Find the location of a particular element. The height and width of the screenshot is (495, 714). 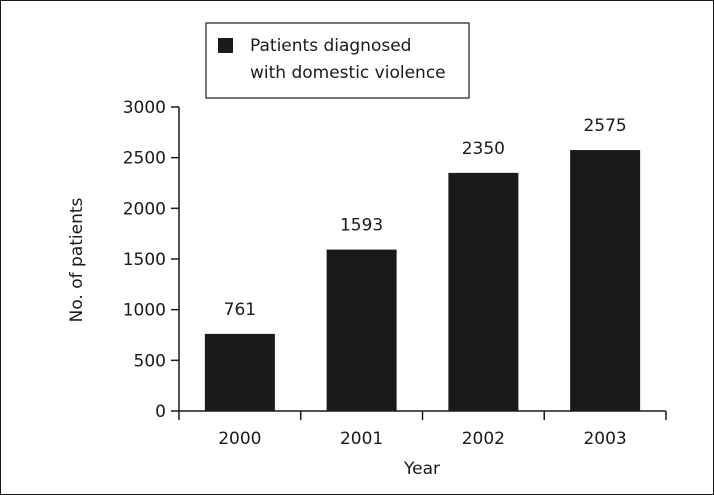

legend-swatch is located at coordinates (225, 45).